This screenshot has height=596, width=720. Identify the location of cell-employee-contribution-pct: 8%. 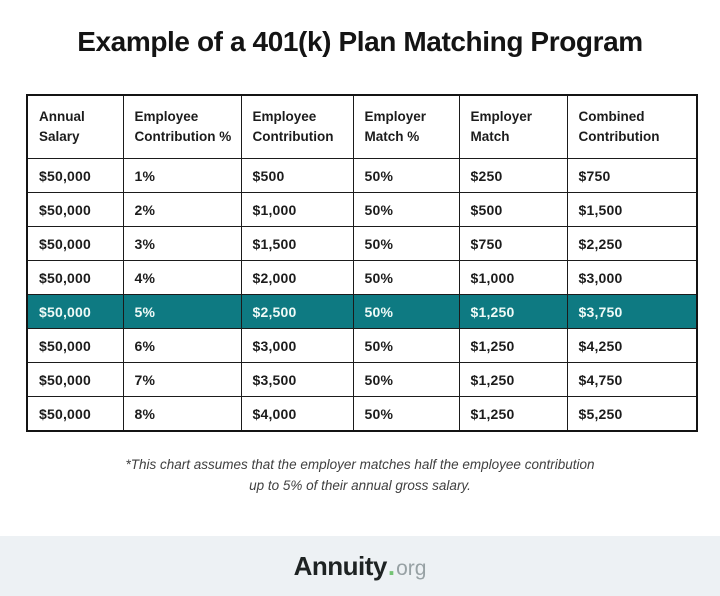
(182, 414).